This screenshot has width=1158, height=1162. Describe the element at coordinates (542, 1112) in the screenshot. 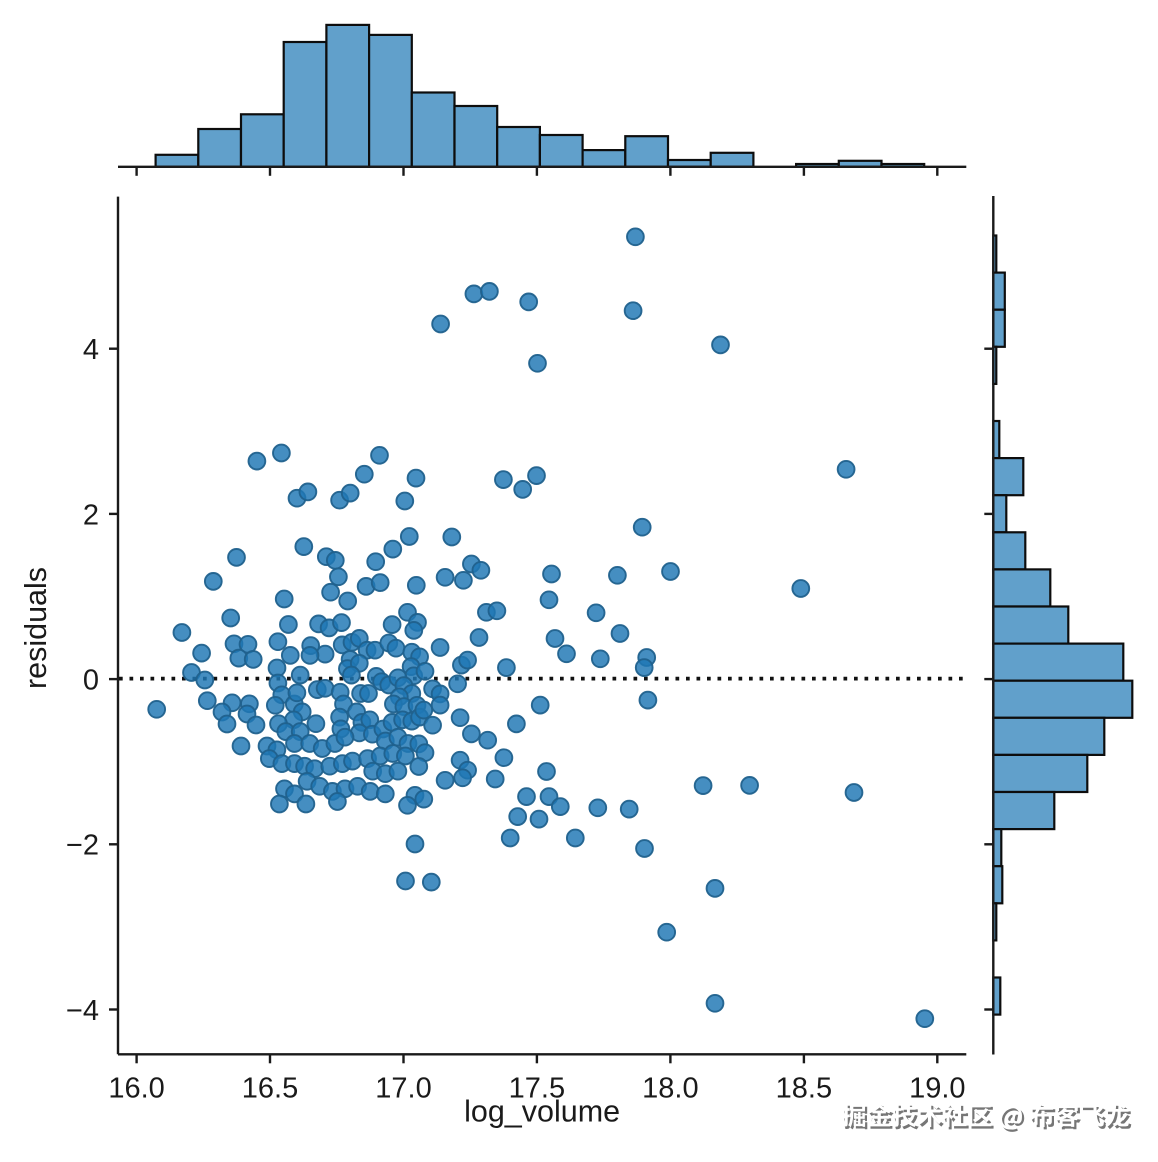

I see `svg-text: log_volume` at that location.